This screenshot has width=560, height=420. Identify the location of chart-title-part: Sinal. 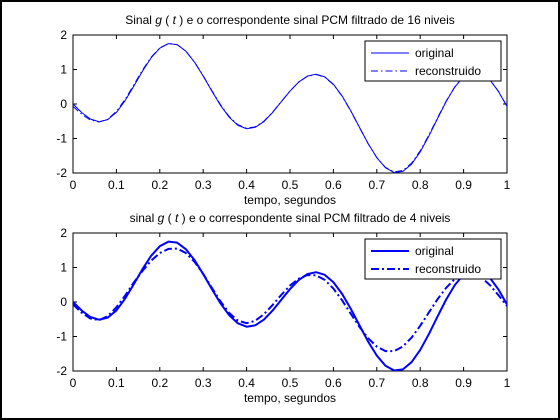
(140, 20).